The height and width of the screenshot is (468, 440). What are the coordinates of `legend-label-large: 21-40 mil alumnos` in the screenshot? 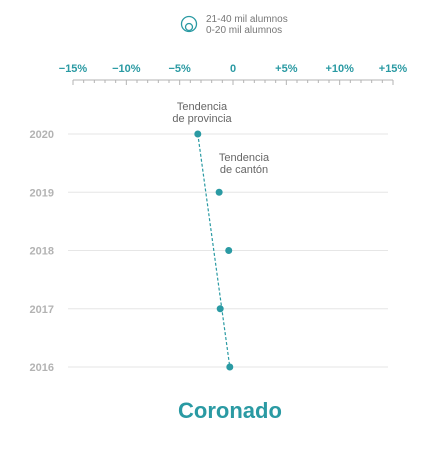 It's located at (247, 19).